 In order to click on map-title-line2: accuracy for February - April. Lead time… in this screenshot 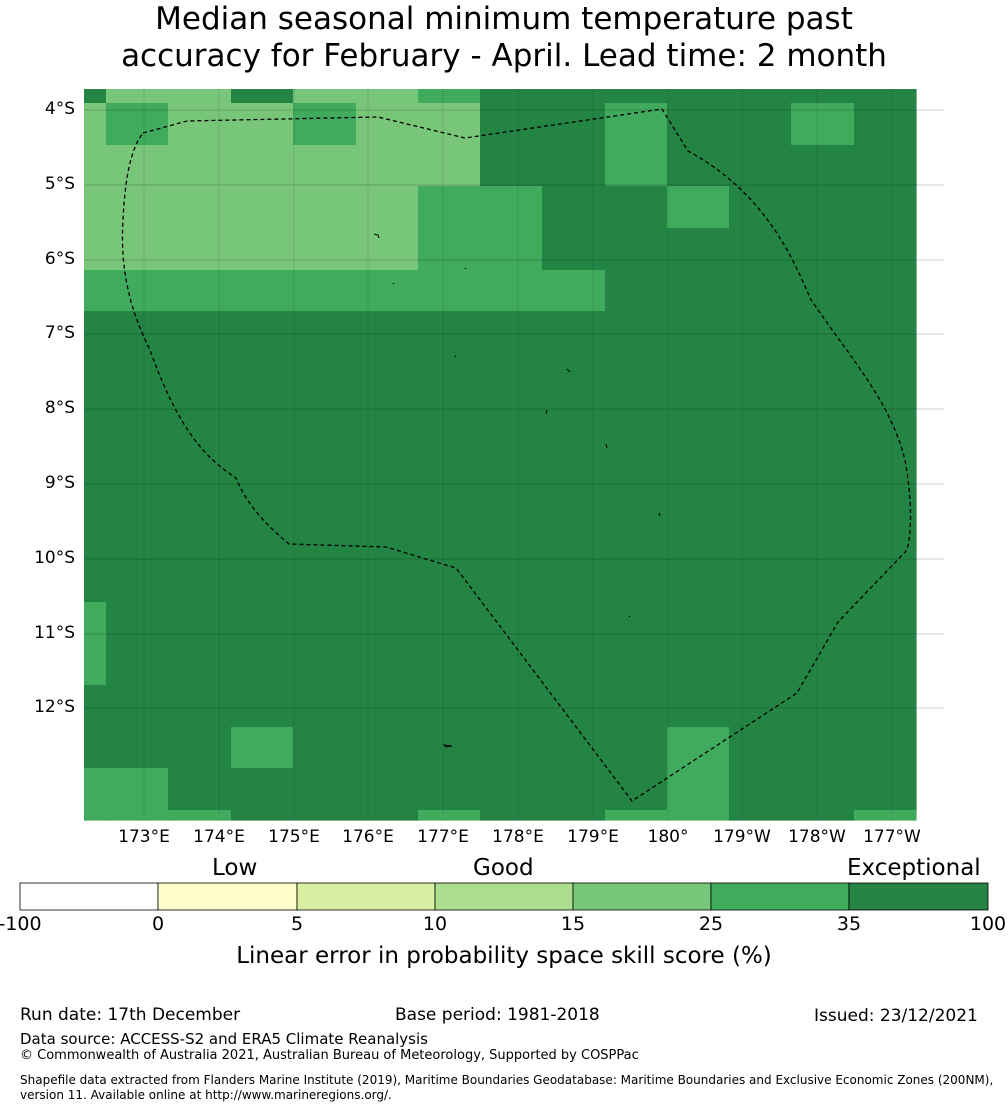, I will do `click(504, 56)`.